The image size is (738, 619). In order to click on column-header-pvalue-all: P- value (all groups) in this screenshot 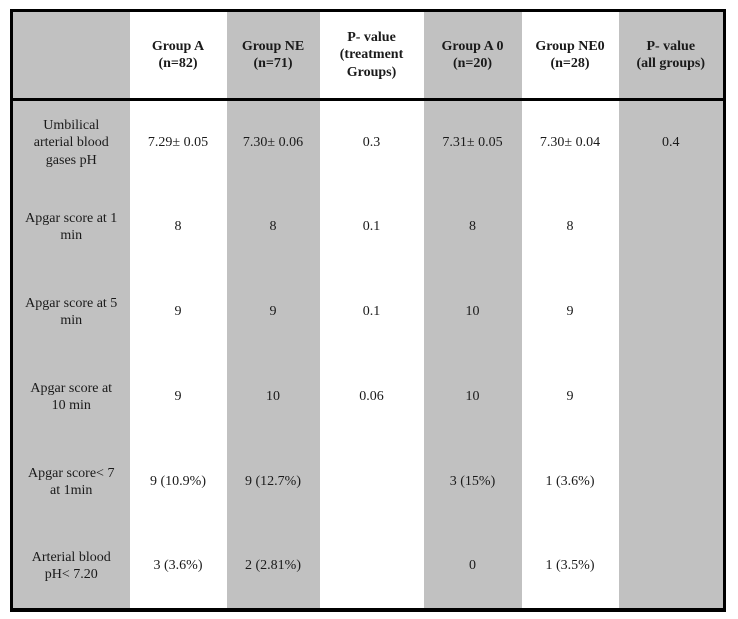, I will do `click(671, 55)`.